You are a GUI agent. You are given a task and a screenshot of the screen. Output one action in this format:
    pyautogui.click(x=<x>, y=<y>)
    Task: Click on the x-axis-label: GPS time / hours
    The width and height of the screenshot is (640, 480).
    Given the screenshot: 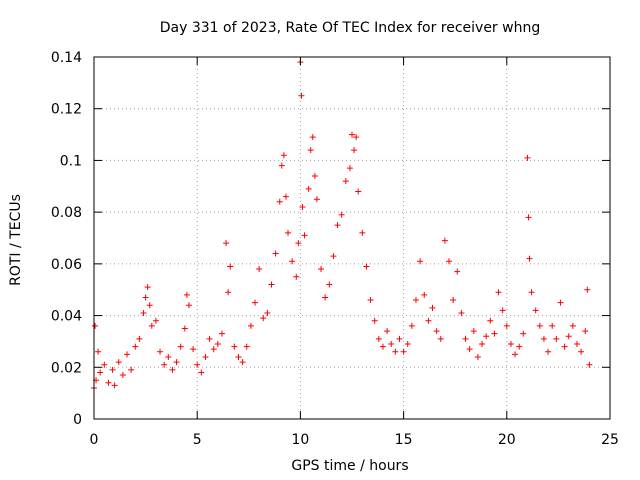 What is the action you would take?
    pyautogui.click(x=349, y=466)
    